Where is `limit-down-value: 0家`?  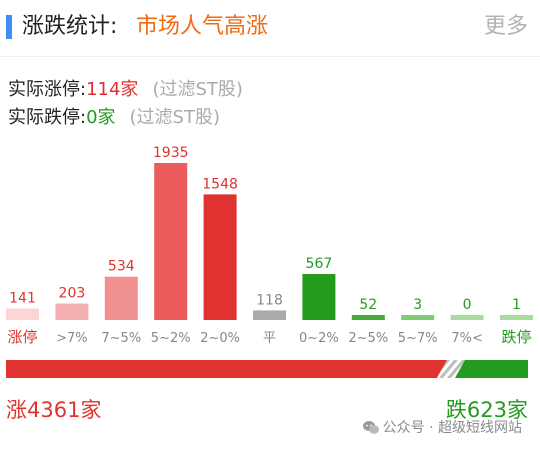 limit-down-value: 0家 is located at coordinates (101, 117).